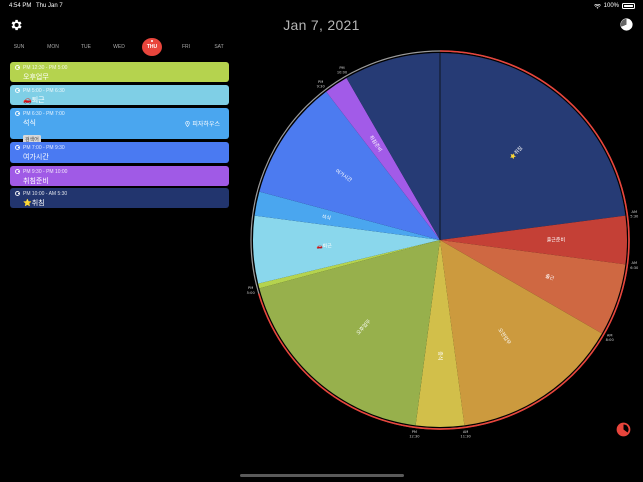 The width and height of the screenshot is (643, 482). Describe the element at coordinates (44, 113) in the screenshot. I see `event-time: PM 6:30 - PM 7:00` at that location.